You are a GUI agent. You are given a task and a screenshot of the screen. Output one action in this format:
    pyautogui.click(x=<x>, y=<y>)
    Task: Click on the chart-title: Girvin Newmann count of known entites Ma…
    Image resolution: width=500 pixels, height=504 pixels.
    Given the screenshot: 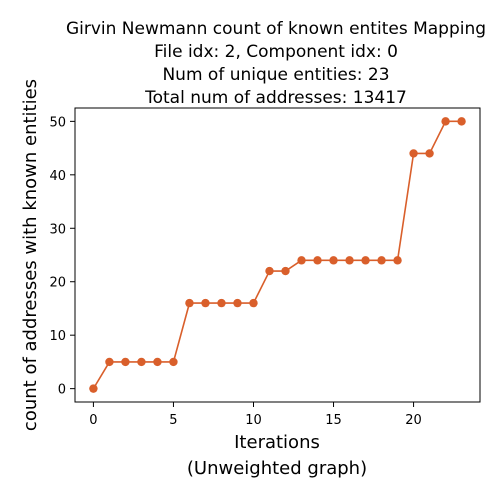 What is the action you would take?
    pyautogui.click(x=276, y=63)
    